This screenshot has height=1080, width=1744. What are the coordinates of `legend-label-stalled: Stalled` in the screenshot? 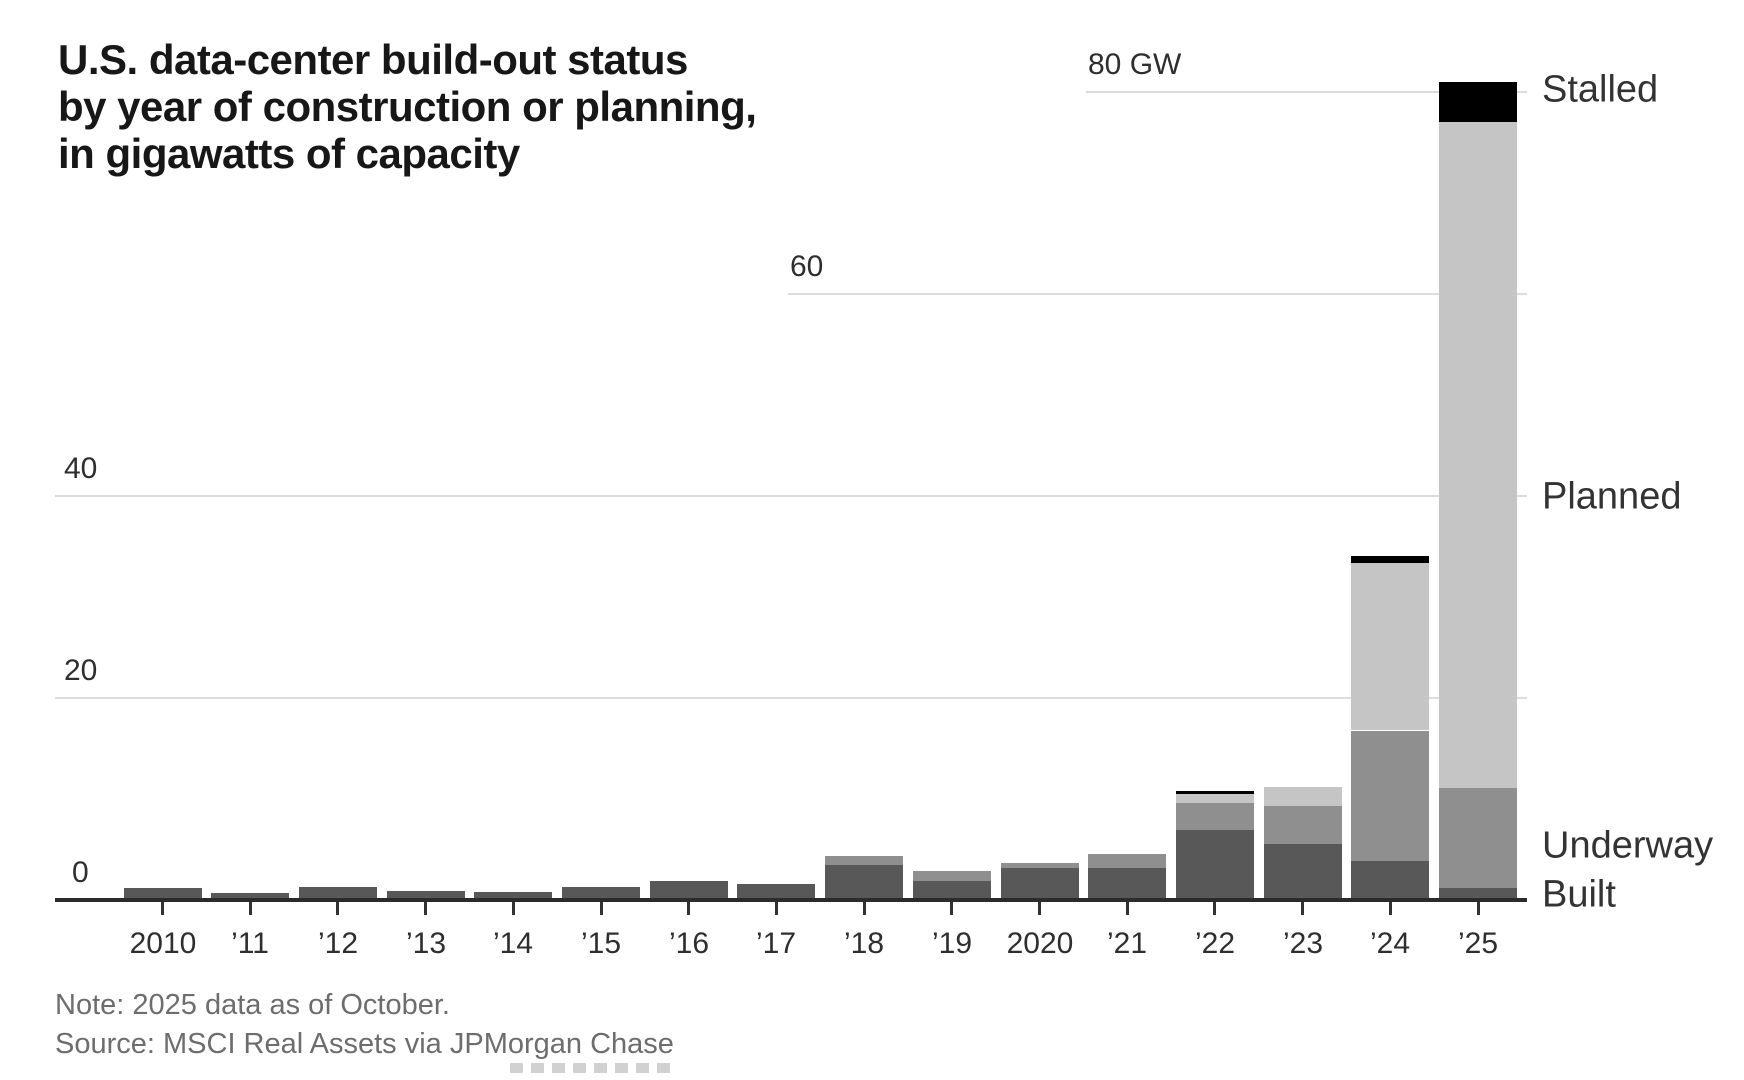 It's located at (1600, 89).